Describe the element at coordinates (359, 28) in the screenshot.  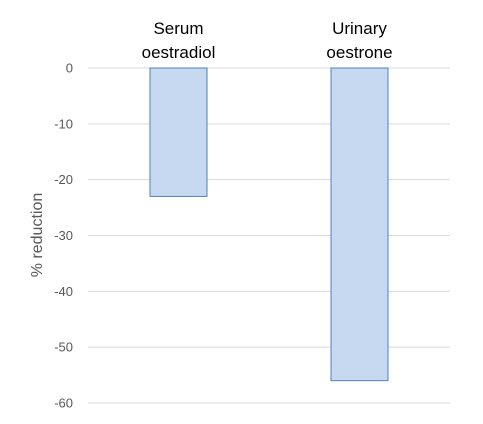
I see `category-label: Urinary` at that location.